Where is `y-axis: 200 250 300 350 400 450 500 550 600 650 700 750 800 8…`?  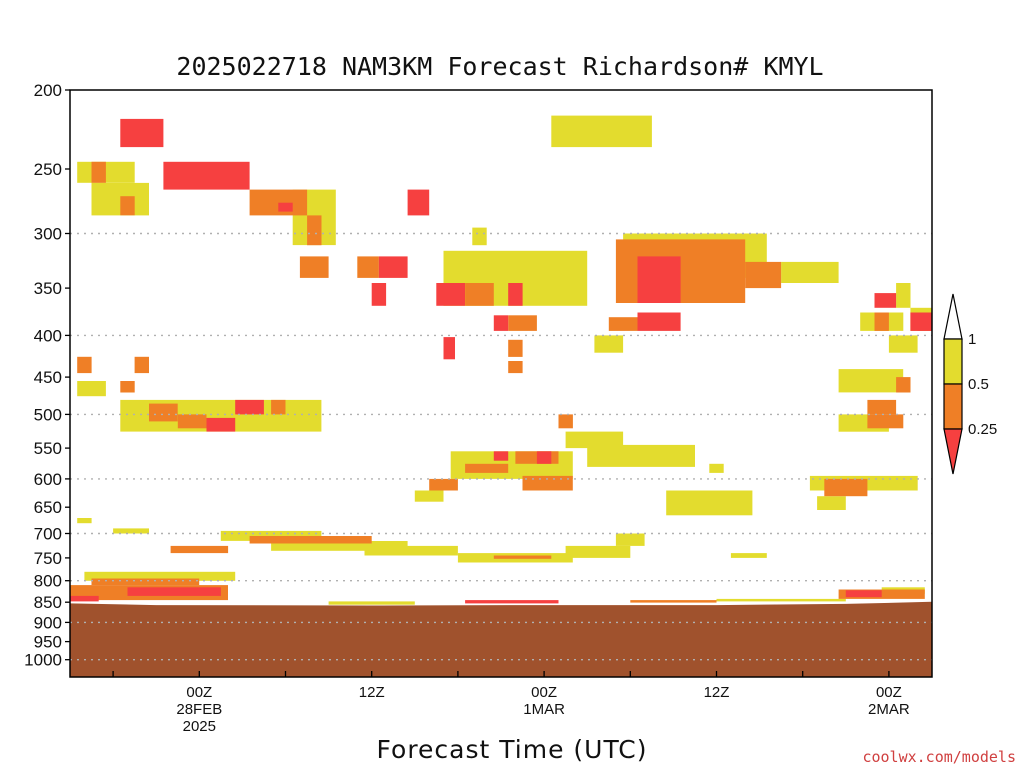 y-axis: 200 250 300 350 400 450 500 550 600 650 700 750 800 8… is located at coordinates (47, 375).